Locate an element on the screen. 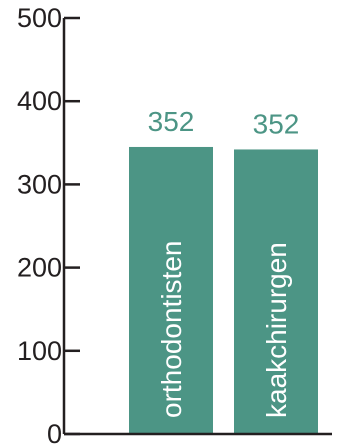 This screenshot has width=339, height=446. bar-category-label: kaakchirurgen is located at coordinates (276, 330).